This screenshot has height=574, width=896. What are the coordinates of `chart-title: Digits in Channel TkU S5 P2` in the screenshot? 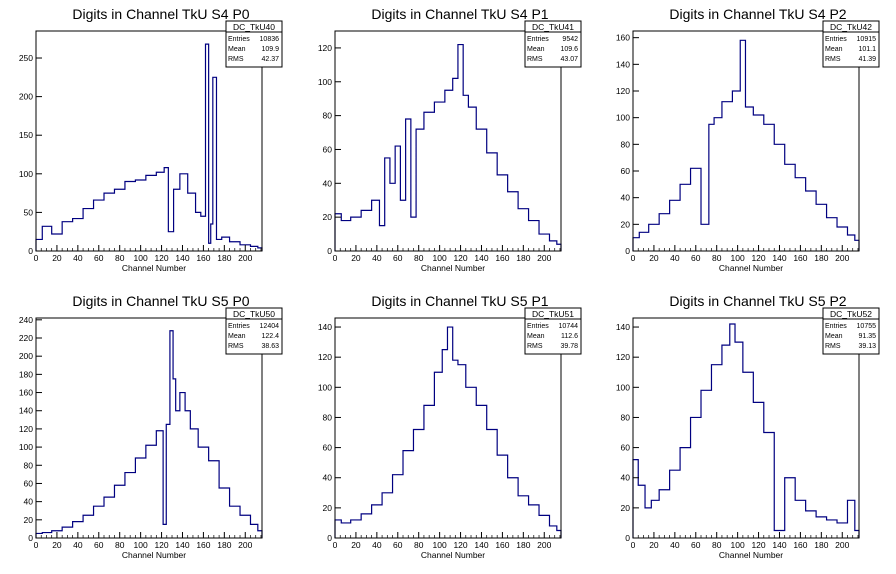 It's located at (757, 301).